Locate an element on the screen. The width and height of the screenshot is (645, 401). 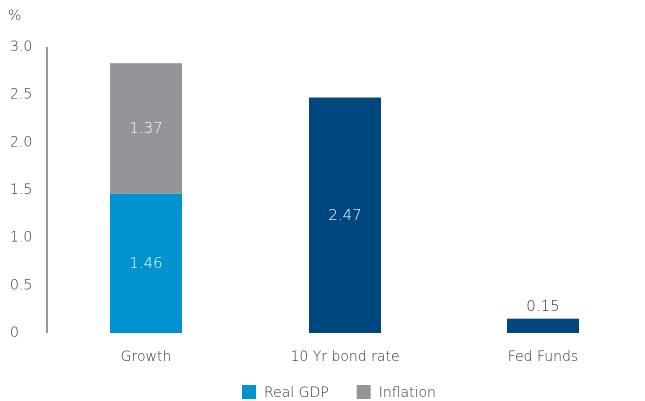
y-tick-label: 1.5 is located at coordinates (21, 190).